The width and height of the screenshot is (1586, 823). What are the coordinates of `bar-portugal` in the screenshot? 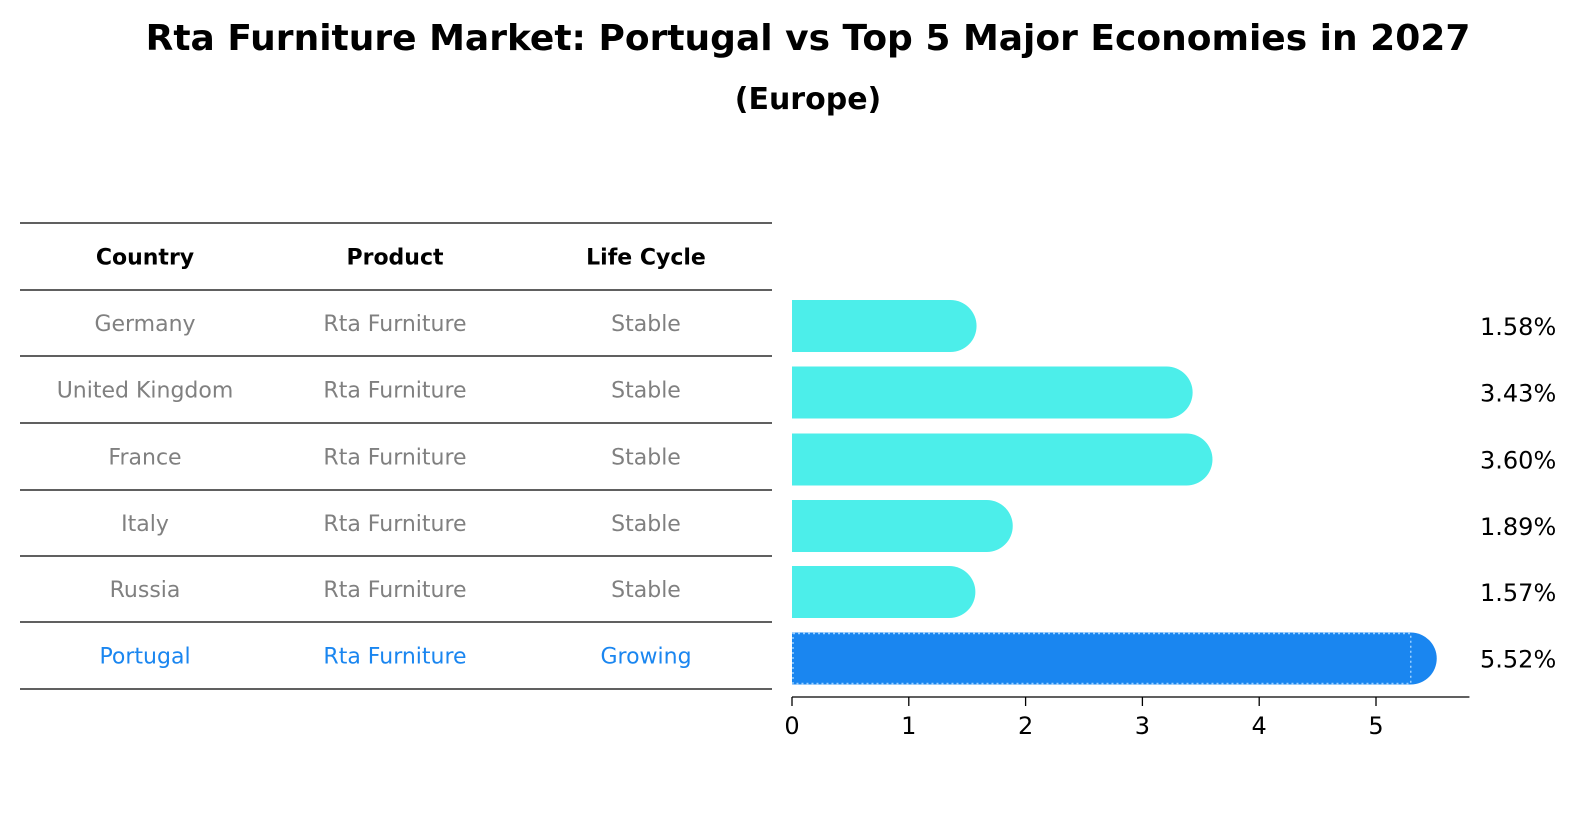 It's located at (1114, 658).